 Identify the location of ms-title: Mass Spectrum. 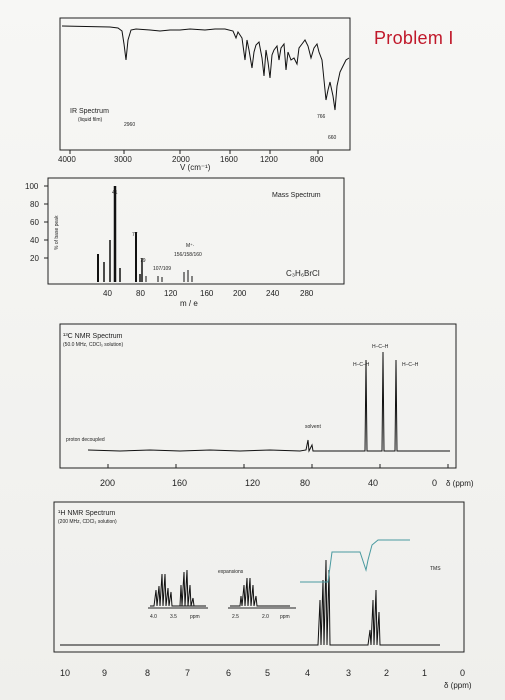
(296, 195).